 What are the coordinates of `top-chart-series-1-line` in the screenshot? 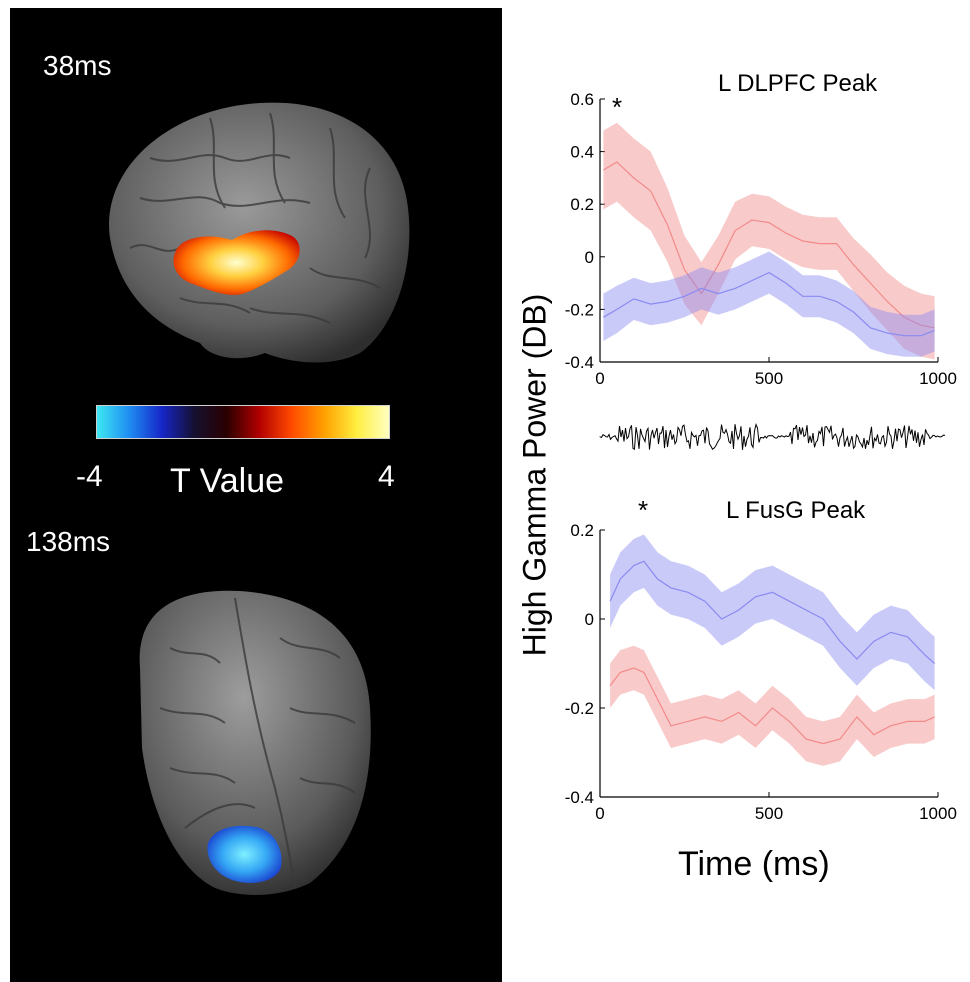 It's located at (769, 304).